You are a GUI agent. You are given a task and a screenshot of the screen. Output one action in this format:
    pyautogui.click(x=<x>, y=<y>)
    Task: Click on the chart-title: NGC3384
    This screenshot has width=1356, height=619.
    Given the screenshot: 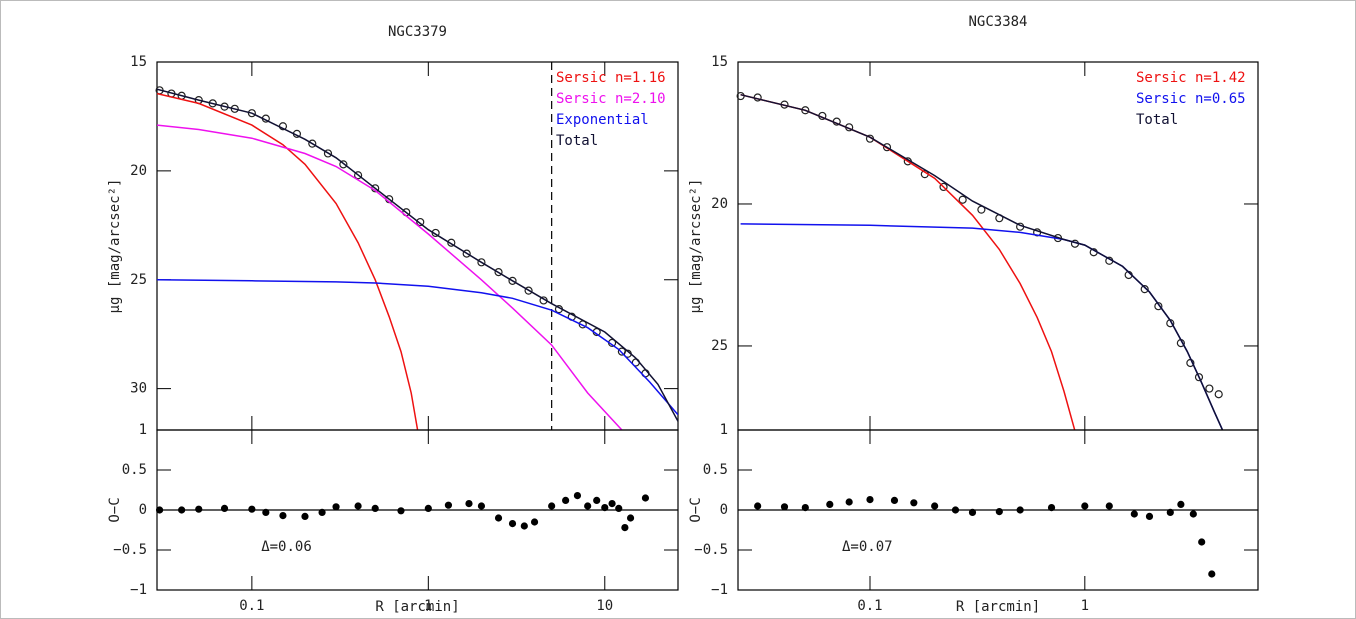 What is the action you would take?
    pyautogui.click(x=997, y=22)
    